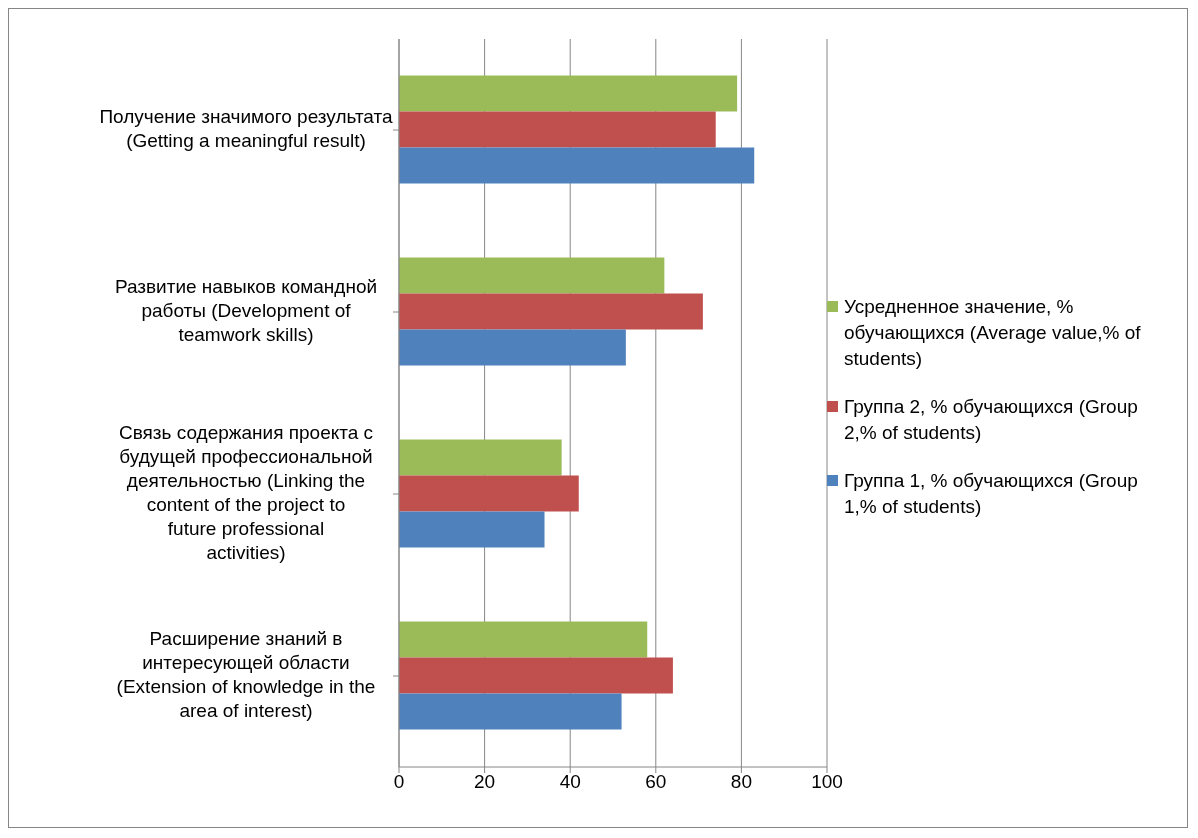  I want to click on legend-label: Группа 2, % обучающихся (Group 2,% of students), so click(991, 420).